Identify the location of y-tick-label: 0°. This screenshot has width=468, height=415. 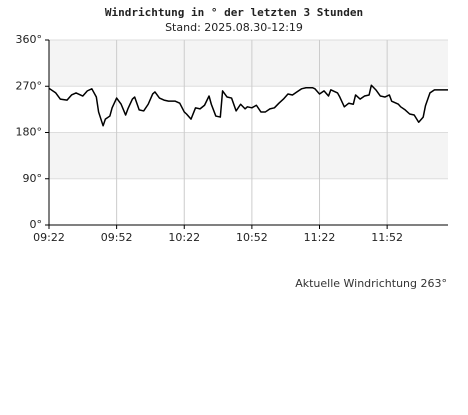
(36, 224).